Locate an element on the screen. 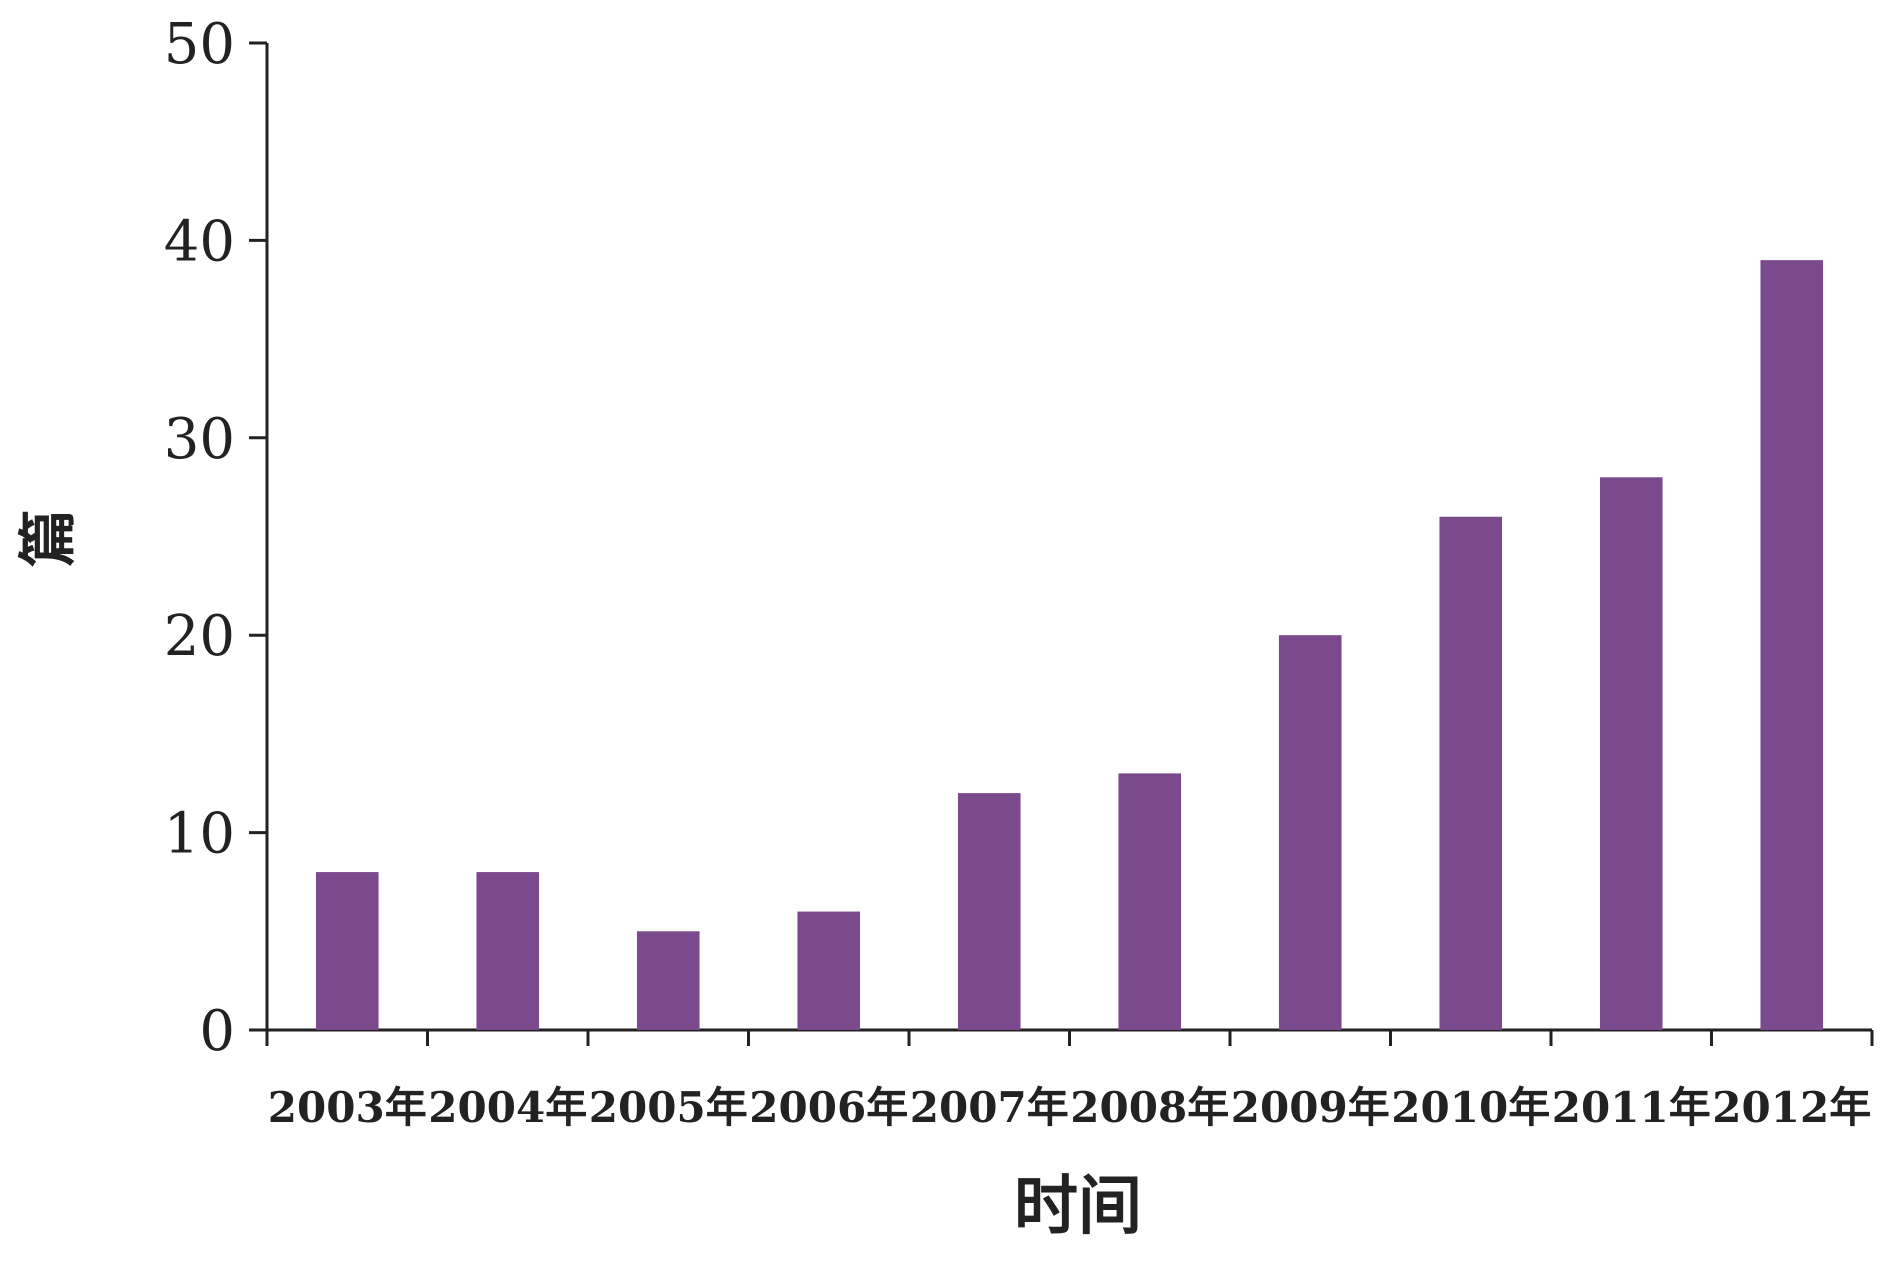 This screenshot has height=1266, width=1890. x-axis-title: 时间 is located at coordinates (1078, 1206).